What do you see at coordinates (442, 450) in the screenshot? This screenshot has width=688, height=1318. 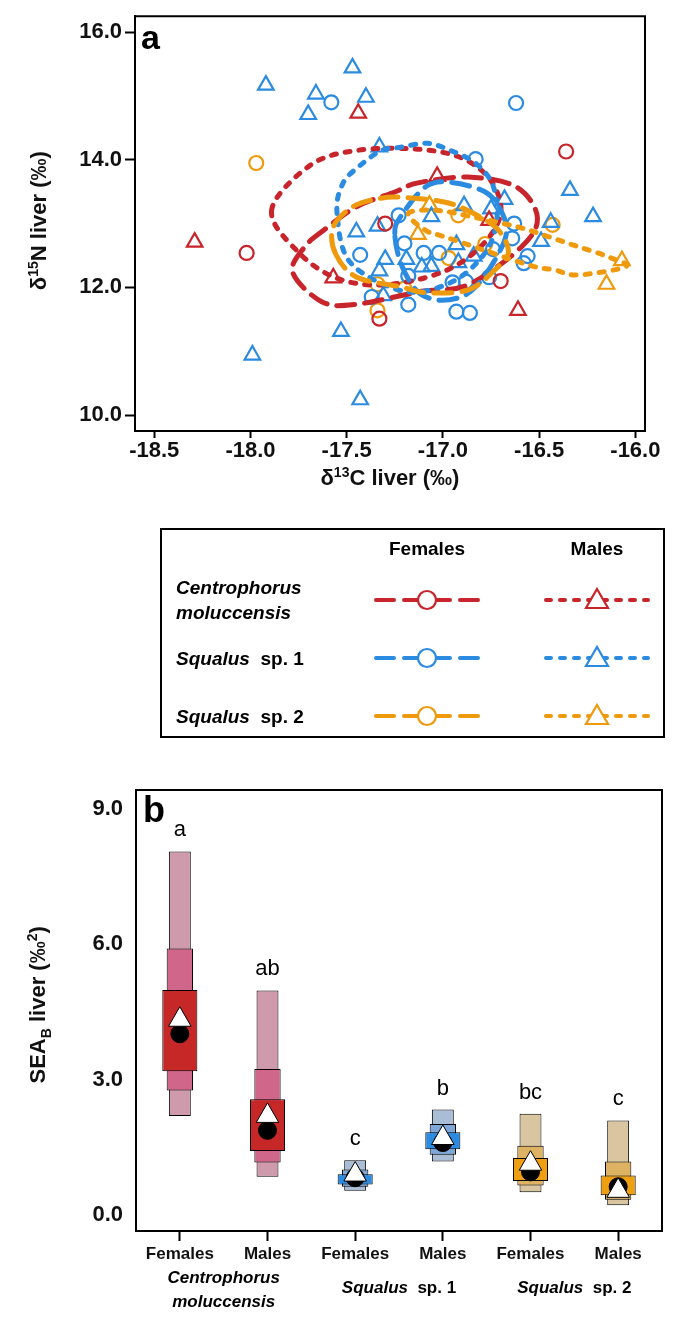 I see `x-tick-label: -17.0` at bounding box center [442, 450].